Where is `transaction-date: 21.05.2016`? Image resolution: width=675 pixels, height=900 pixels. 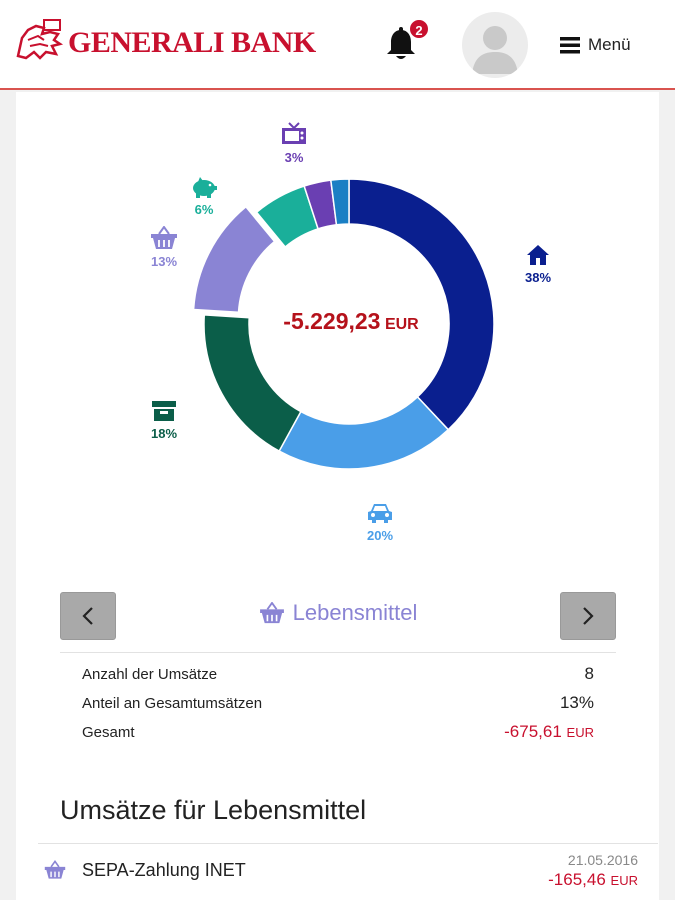
transaction-date: 21.05.2016 is located at coordinates (602, 860).